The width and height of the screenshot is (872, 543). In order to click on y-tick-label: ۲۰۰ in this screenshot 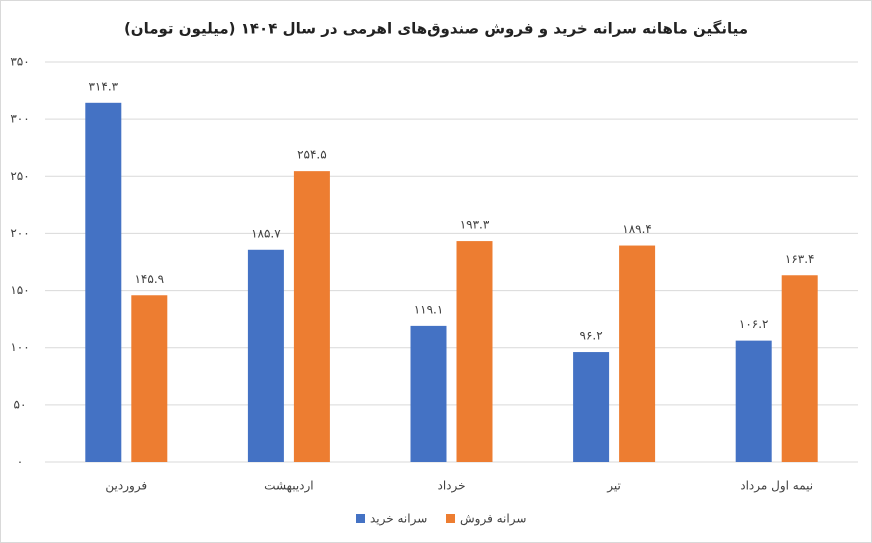, I will do `click(19, 233)`.